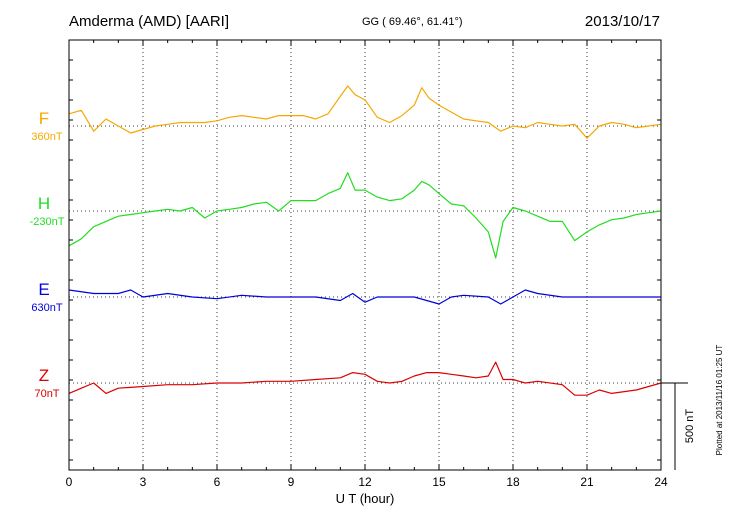 The width and height of the screenshot is (730, 520). Describe the element at coordinates (661, 482) in the screenshot. I see `x-tick-label: 24` at that location.